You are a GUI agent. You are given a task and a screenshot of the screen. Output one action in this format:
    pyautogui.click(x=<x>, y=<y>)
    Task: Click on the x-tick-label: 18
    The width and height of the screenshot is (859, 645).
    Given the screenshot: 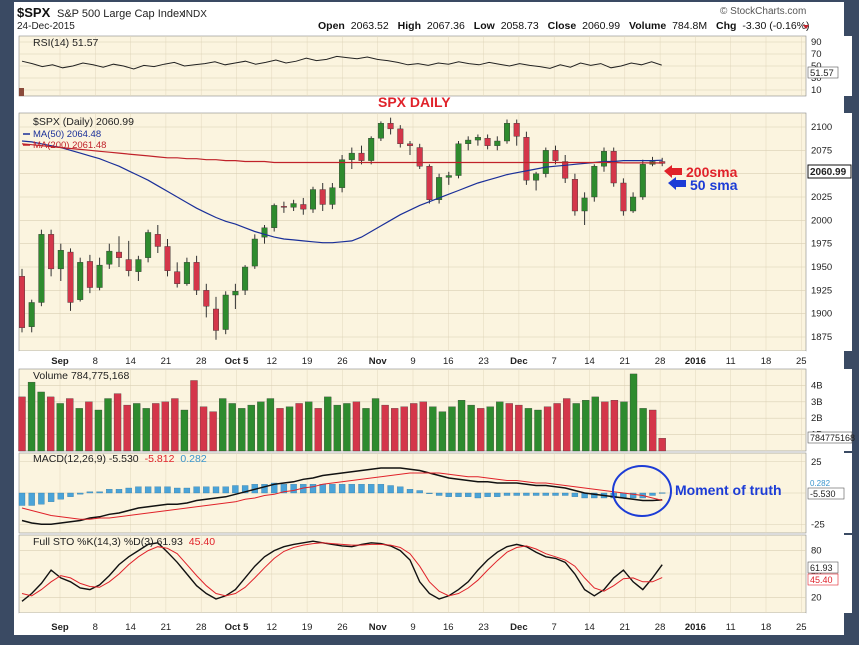 What is the action you would take?
    pyautogui.click(x=766, y=627)
    